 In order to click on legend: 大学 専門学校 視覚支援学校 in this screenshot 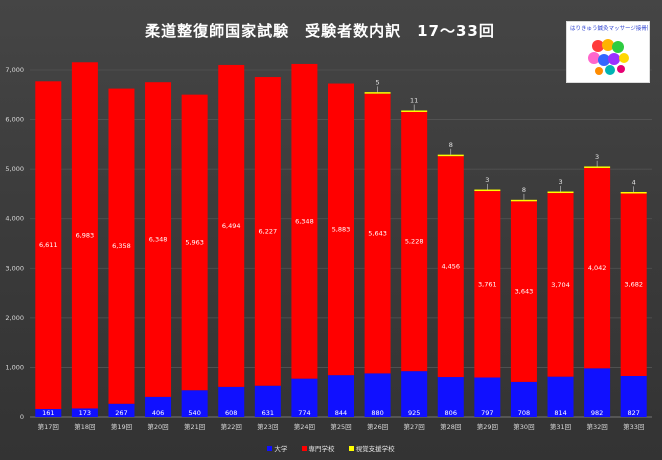, I will do `click(331, 448)`.